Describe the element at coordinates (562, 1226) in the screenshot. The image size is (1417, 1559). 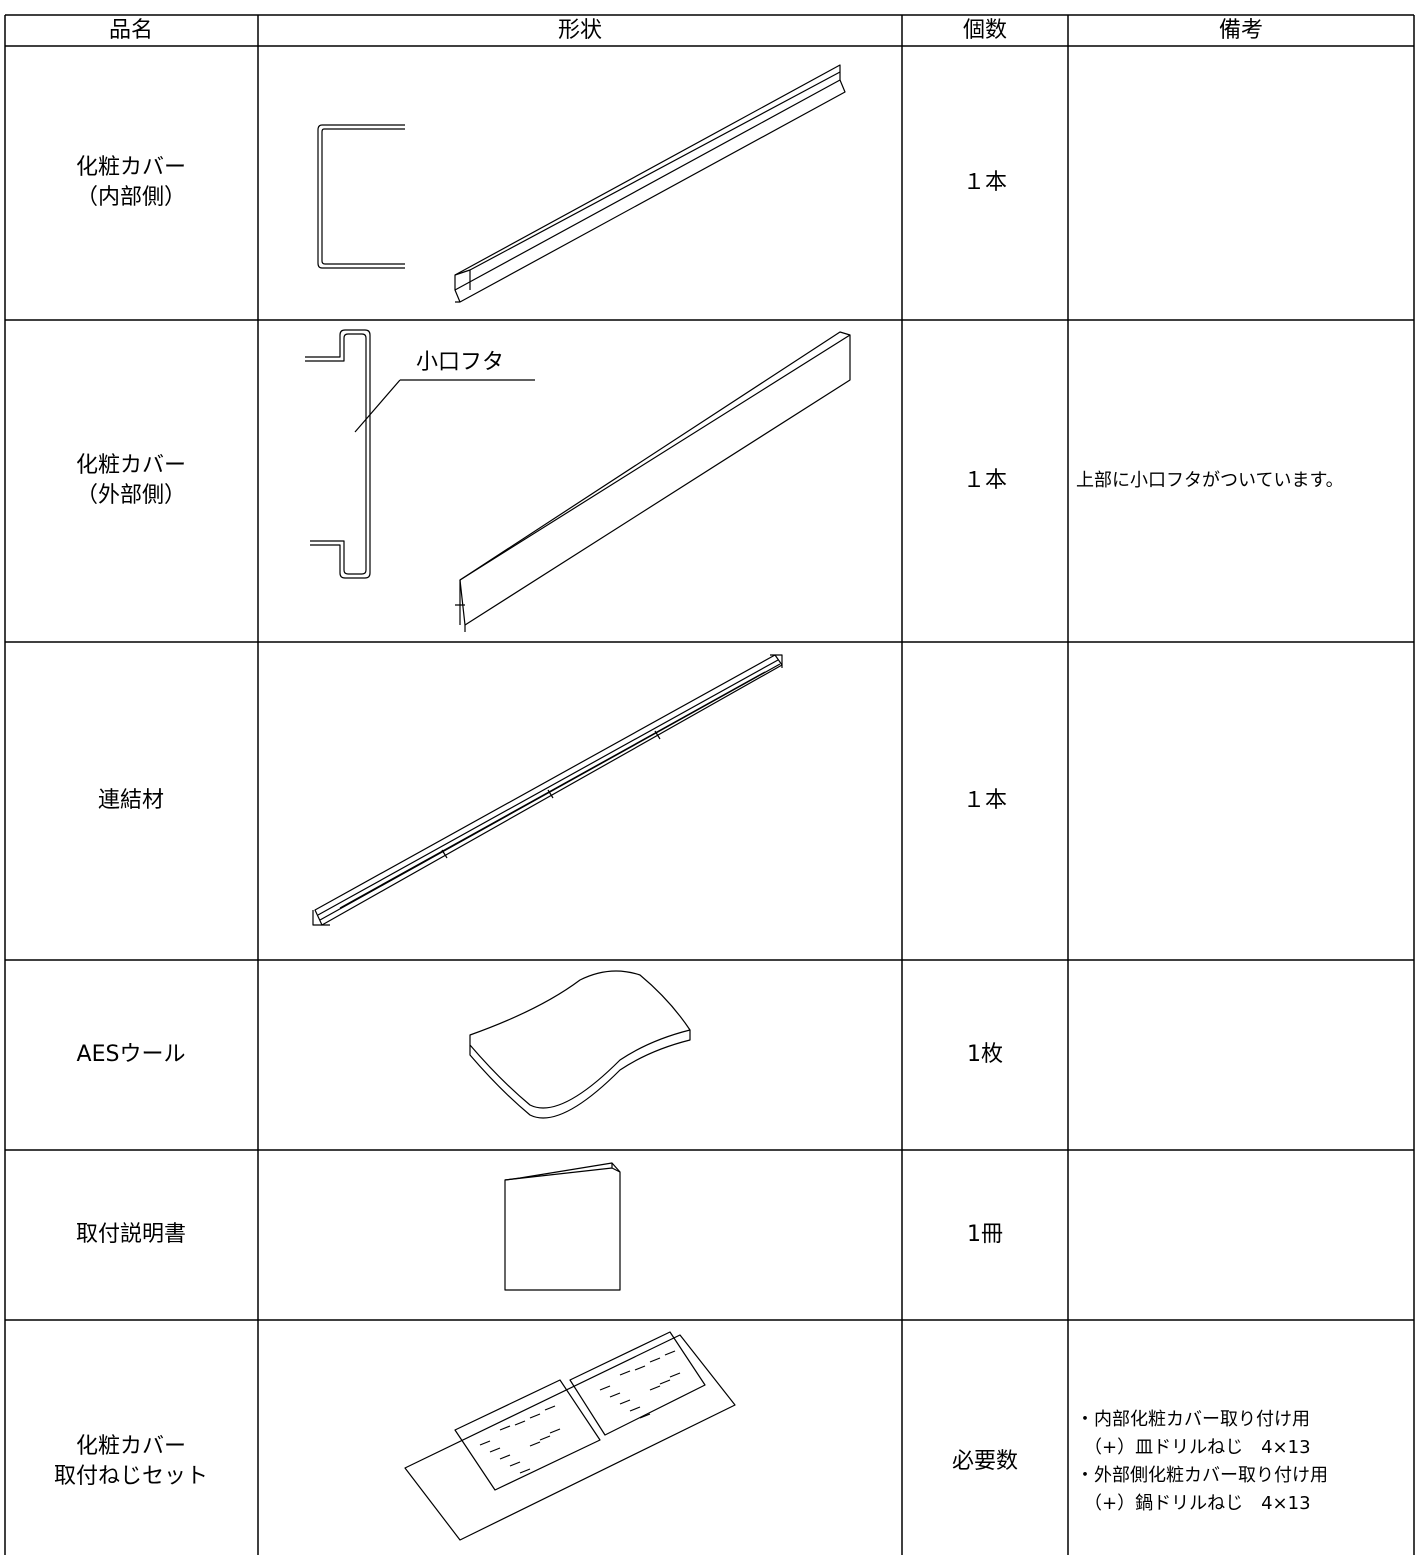
I see `manual-drawing` at that location.